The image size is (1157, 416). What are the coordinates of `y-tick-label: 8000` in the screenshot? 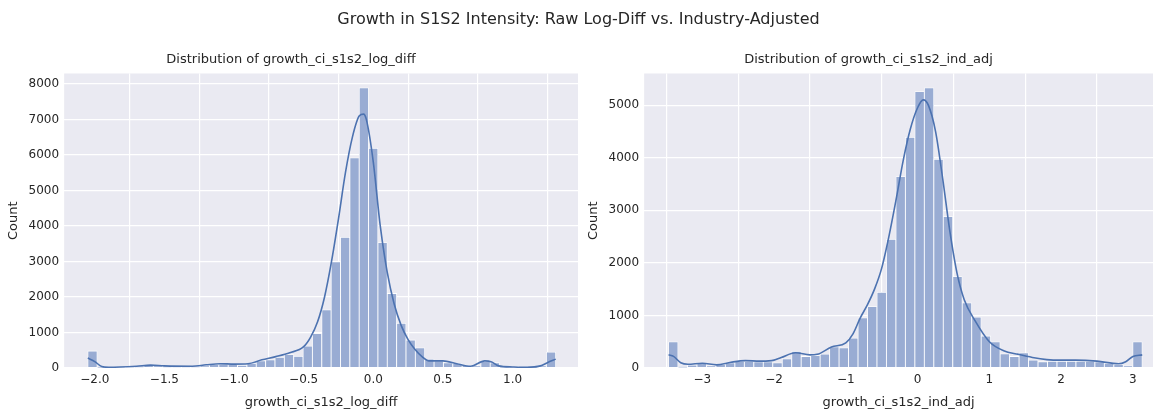 It's located at (44, 83).